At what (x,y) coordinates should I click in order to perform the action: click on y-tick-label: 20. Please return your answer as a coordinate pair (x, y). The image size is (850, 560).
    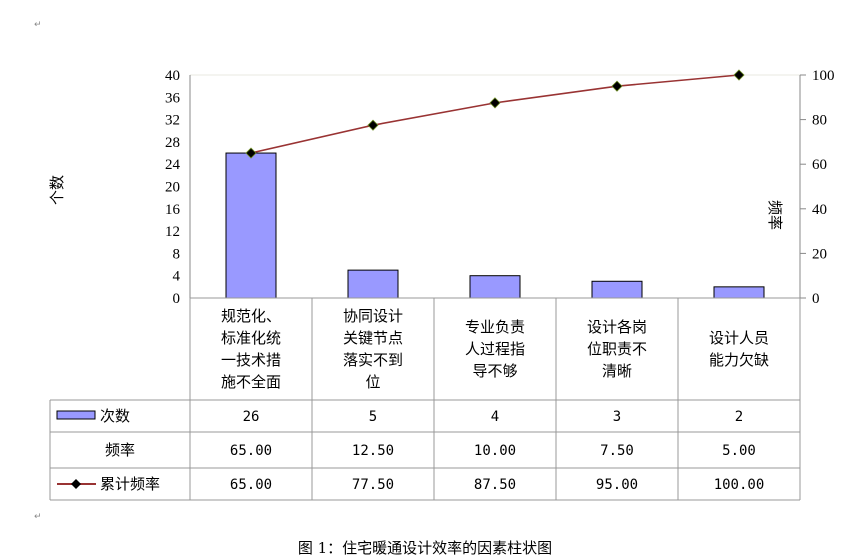
    Looking at the image, I should click on (172, 188).